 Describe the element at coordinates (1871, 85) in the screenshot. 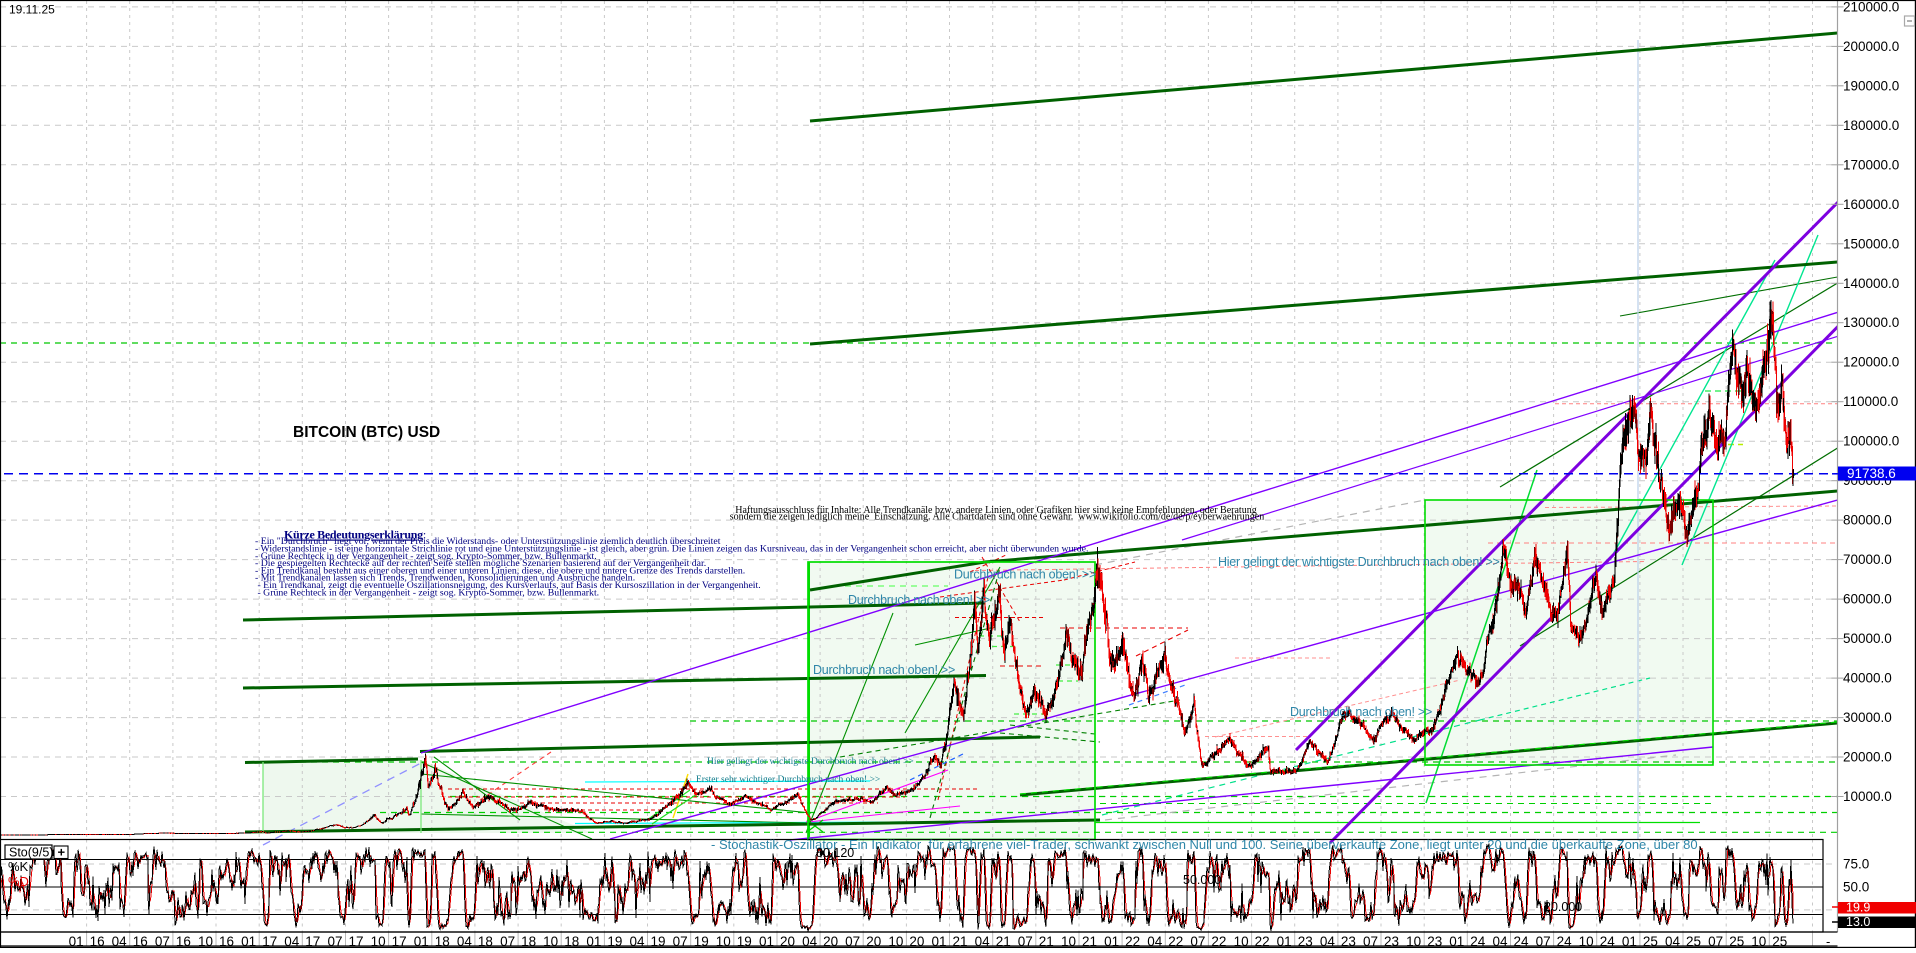

I see `svg-text: 190000.0` at that location.